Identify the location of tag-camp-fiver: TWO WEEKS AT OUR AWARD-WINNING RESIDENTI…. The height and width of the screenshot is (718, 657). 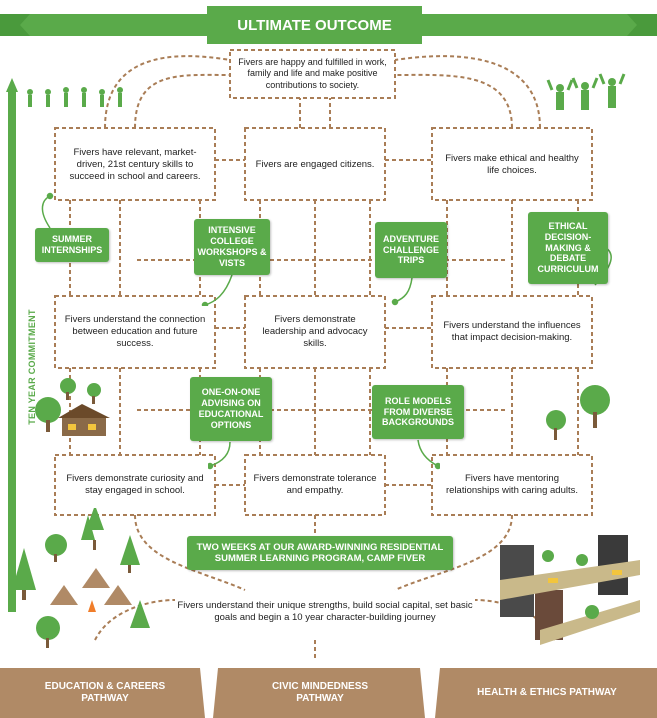
(320, 553).